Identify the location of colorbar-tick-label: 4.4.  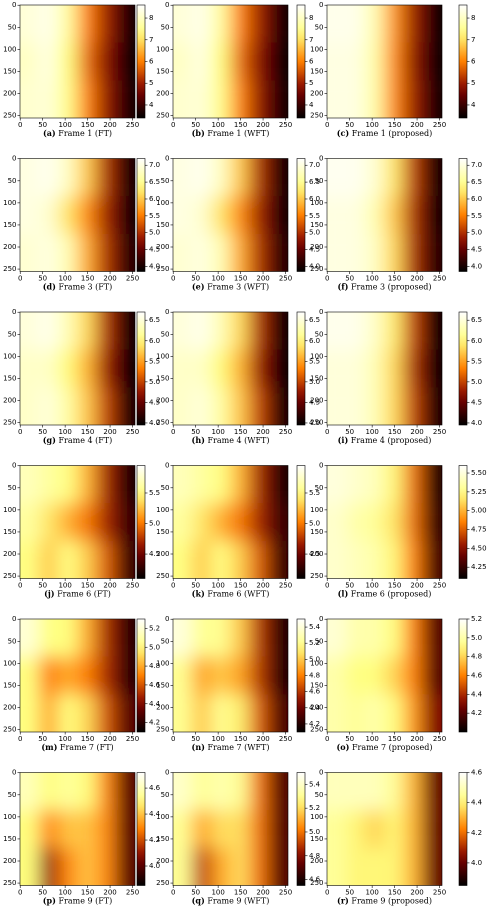
(315, 708).